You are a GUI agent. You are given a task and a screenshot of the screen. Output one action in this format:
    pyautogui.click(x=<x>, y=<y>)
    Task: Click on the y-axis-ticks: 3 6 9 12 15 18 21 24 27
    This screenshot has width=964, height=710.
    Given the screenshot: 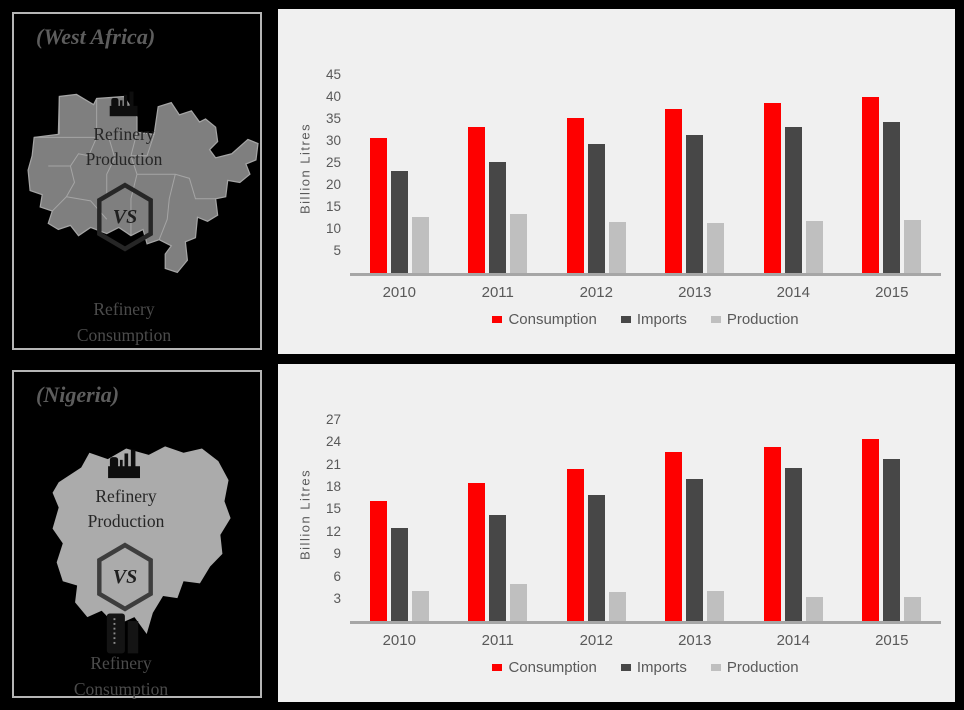 What is the action you would take?
    pyautogui.click(x=333, y=514)
    